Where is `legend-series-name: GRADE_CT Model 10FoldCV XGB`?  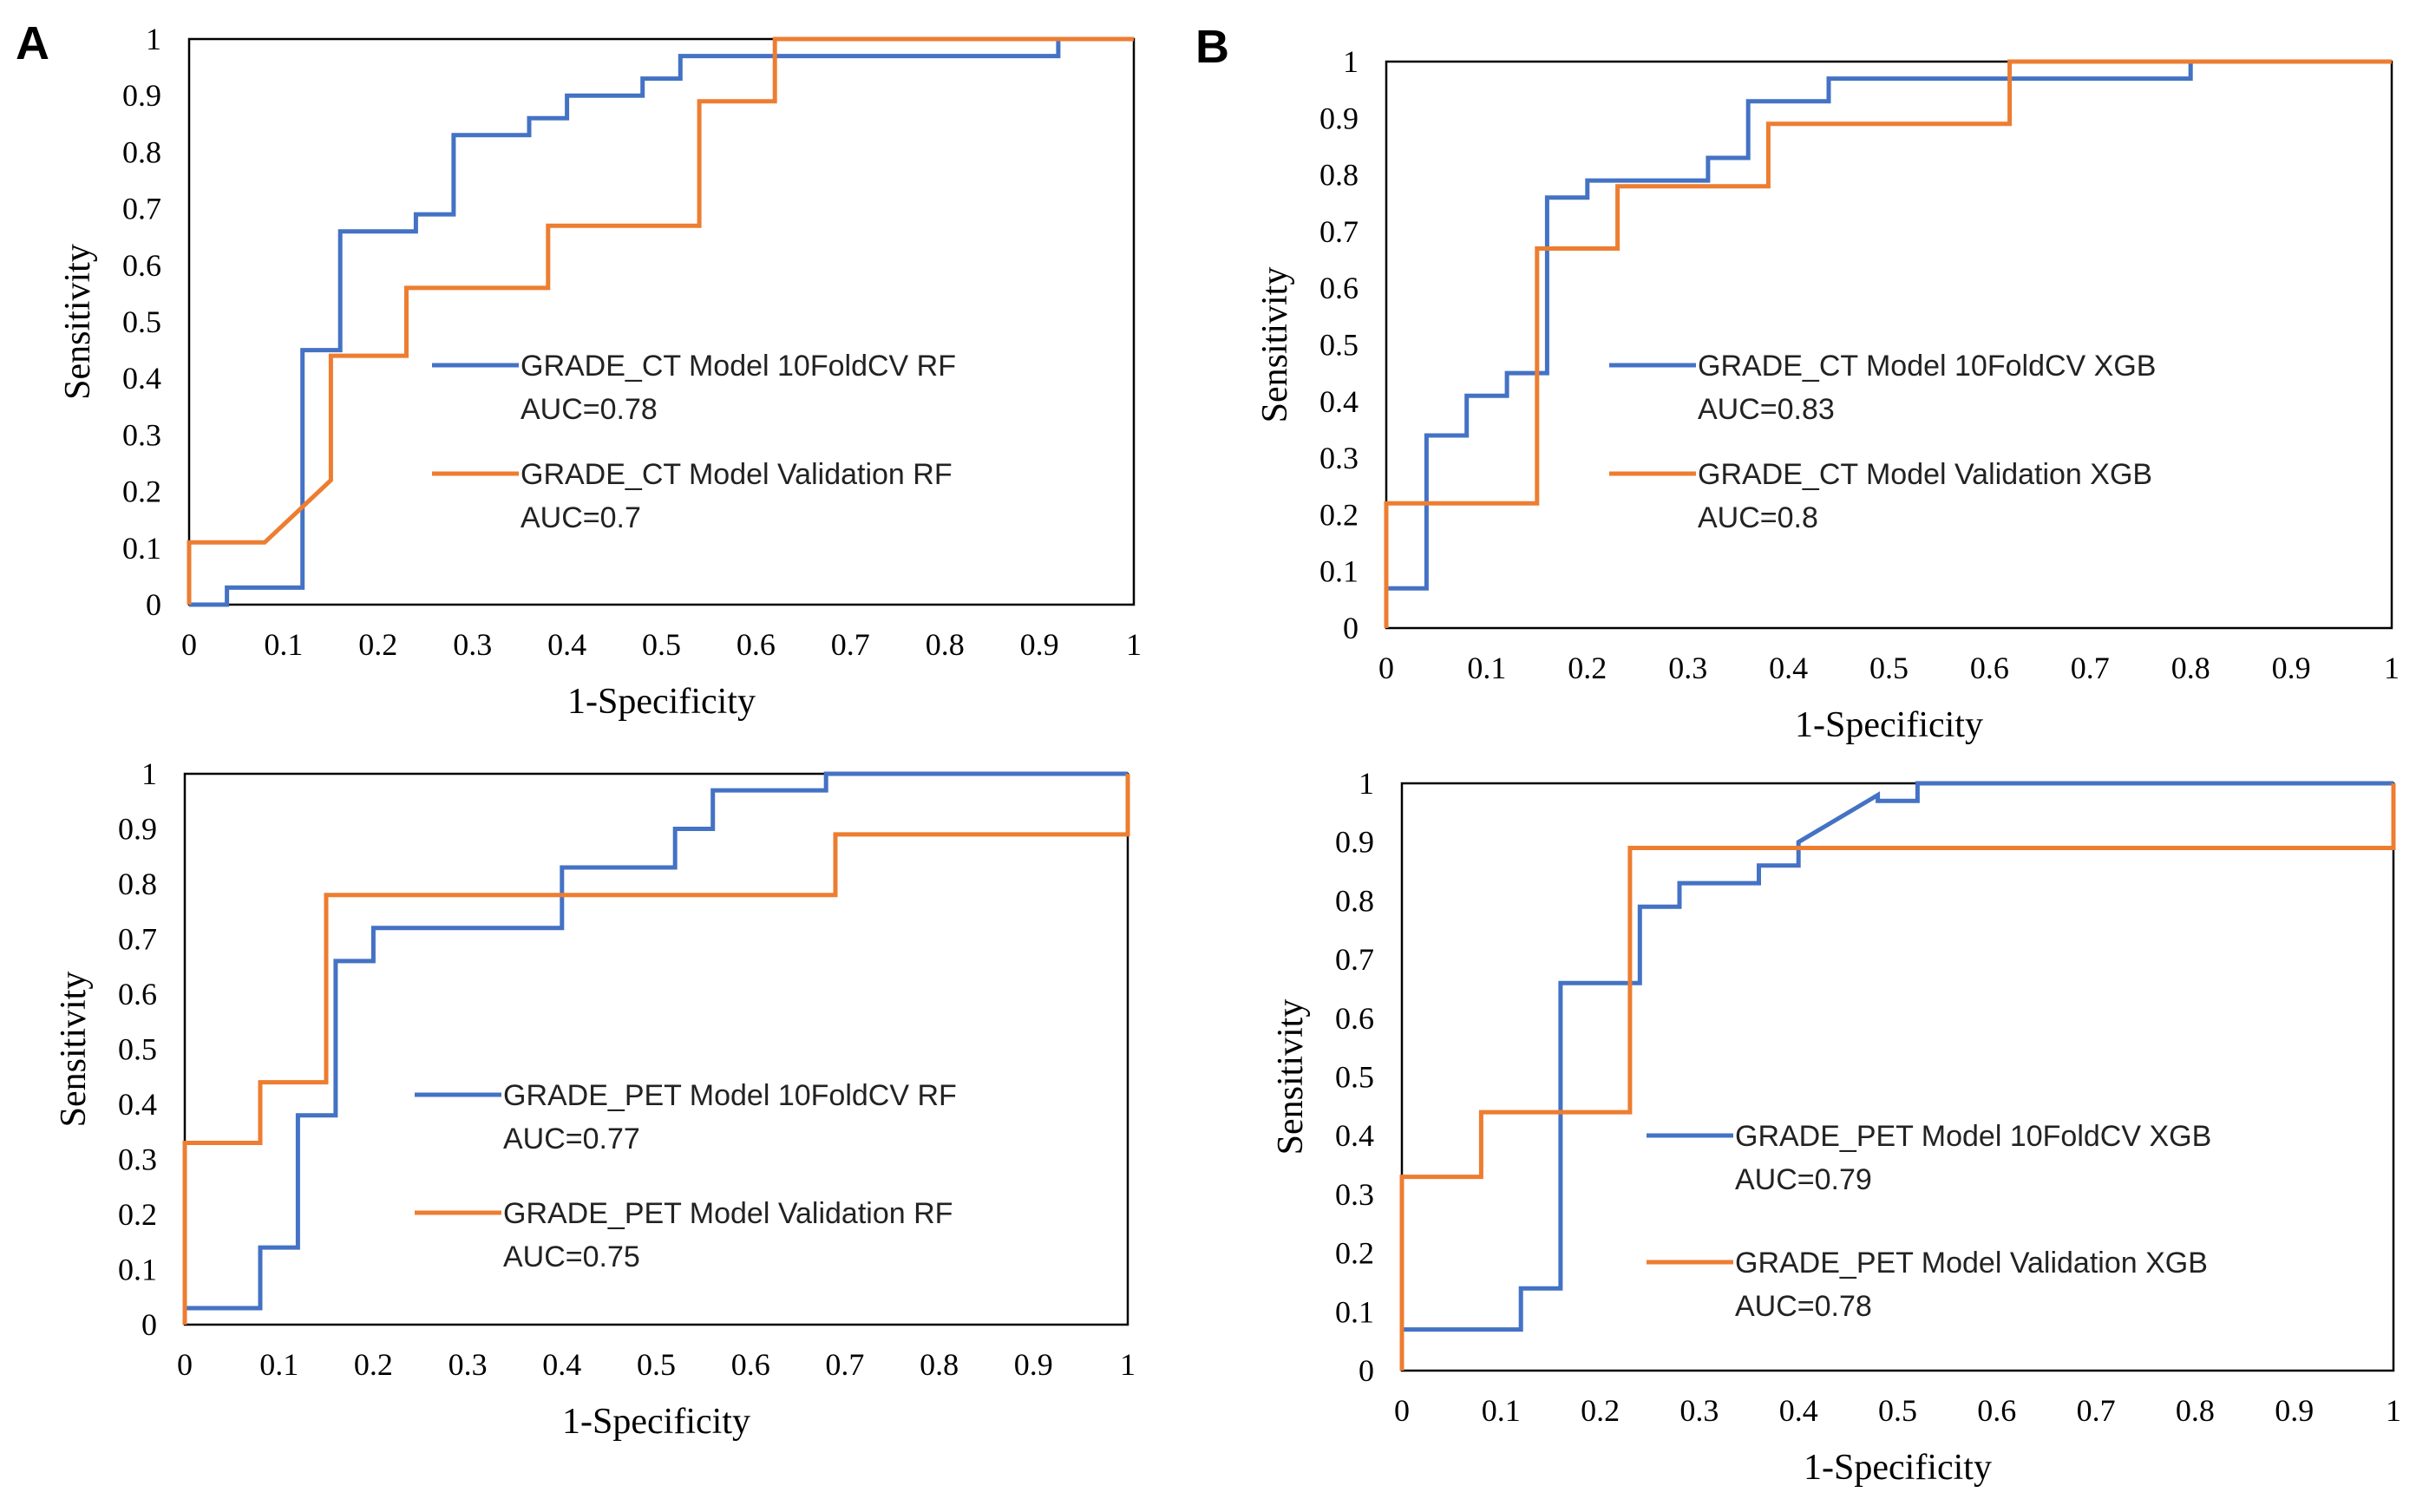
legend-series-name: GRADE_CT Model 10FoldCV XGB is located at coordinates (1927, 366).